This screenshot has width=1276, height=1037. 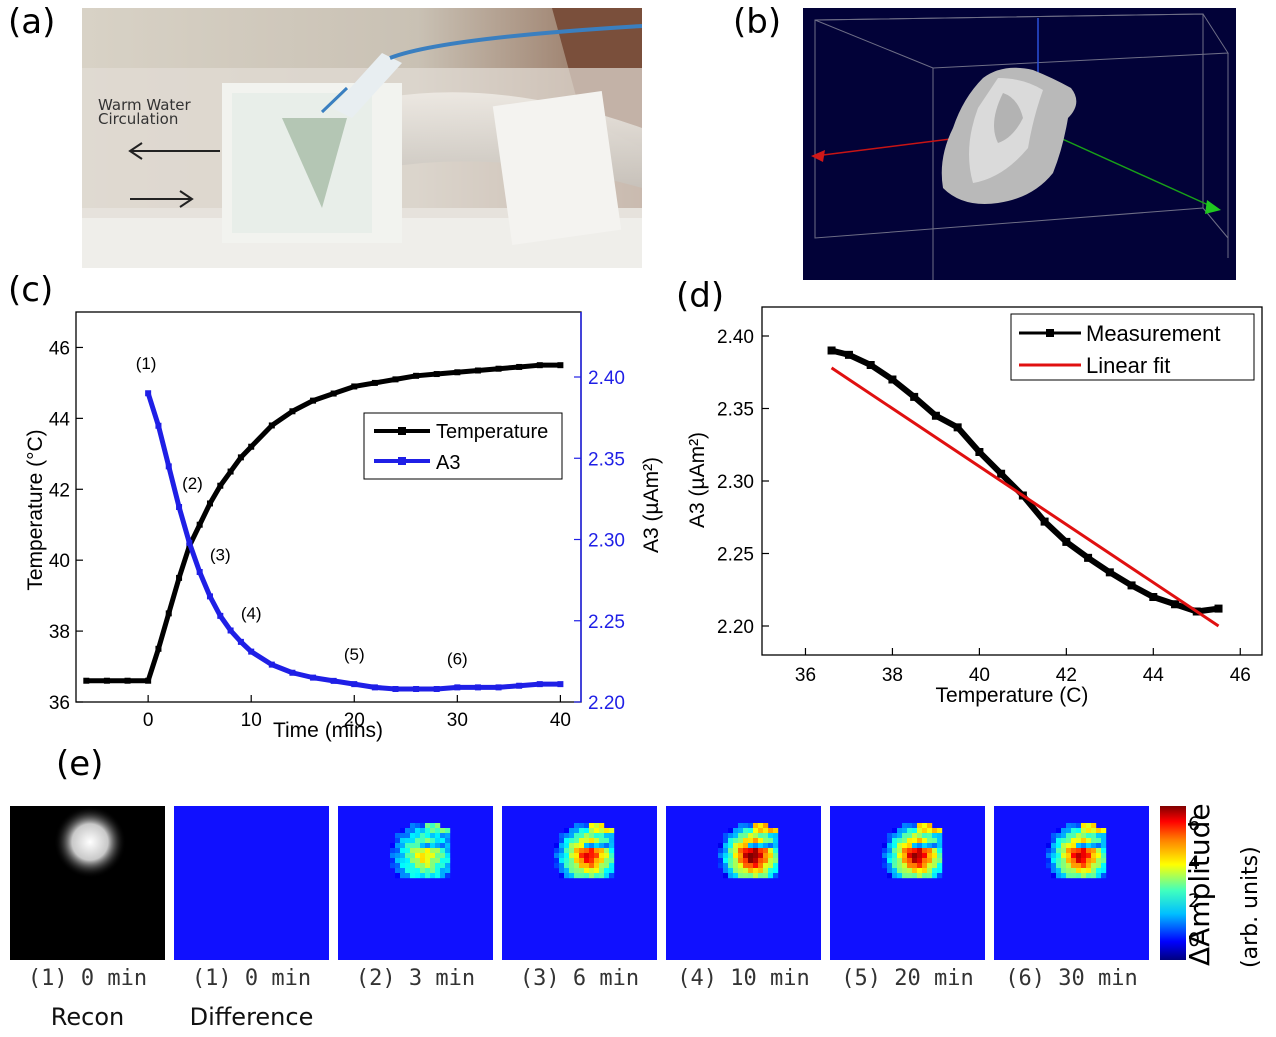 I want to click on chart-d-xtick-label: 44, so click(x=1154, y=675).